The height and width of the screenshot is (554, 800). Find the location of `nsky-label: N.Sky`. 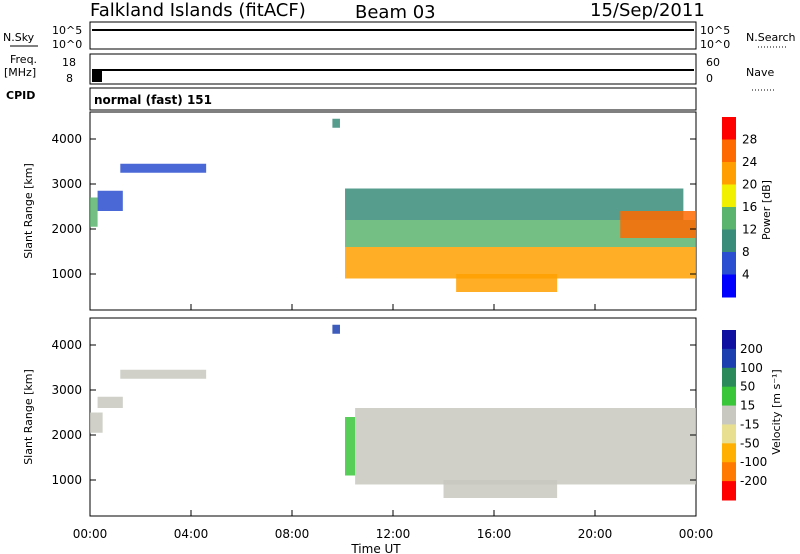

nsky-label: N.Sky is located at coordinates (19, 37).